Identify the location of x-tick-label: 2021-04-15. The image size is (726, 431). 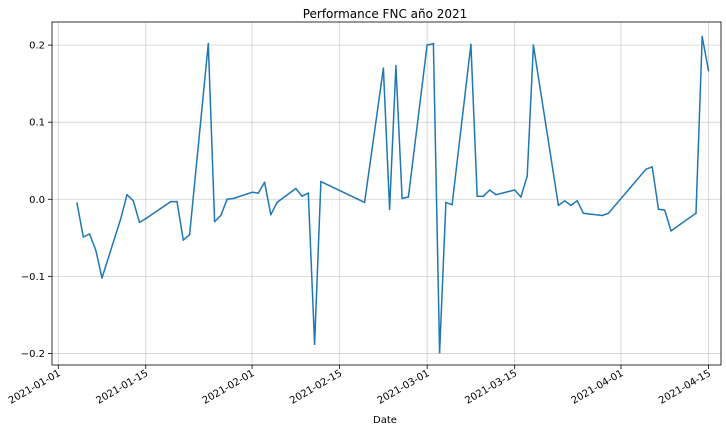
(685, 387).